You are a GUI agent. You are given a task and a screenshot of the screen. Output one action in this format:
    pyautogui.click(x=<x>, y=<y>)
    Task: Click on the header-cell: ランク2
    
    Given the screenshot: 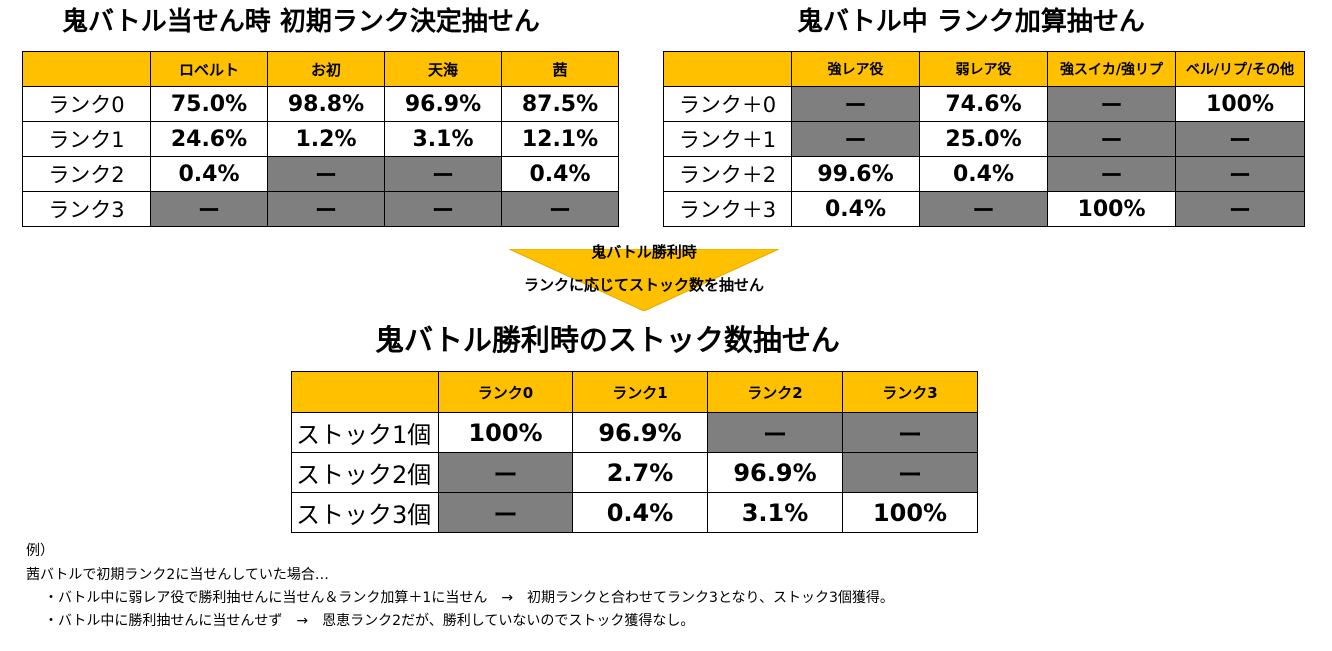 What is the action you would take?
    pyautogui.click(x=775, y=392)
    